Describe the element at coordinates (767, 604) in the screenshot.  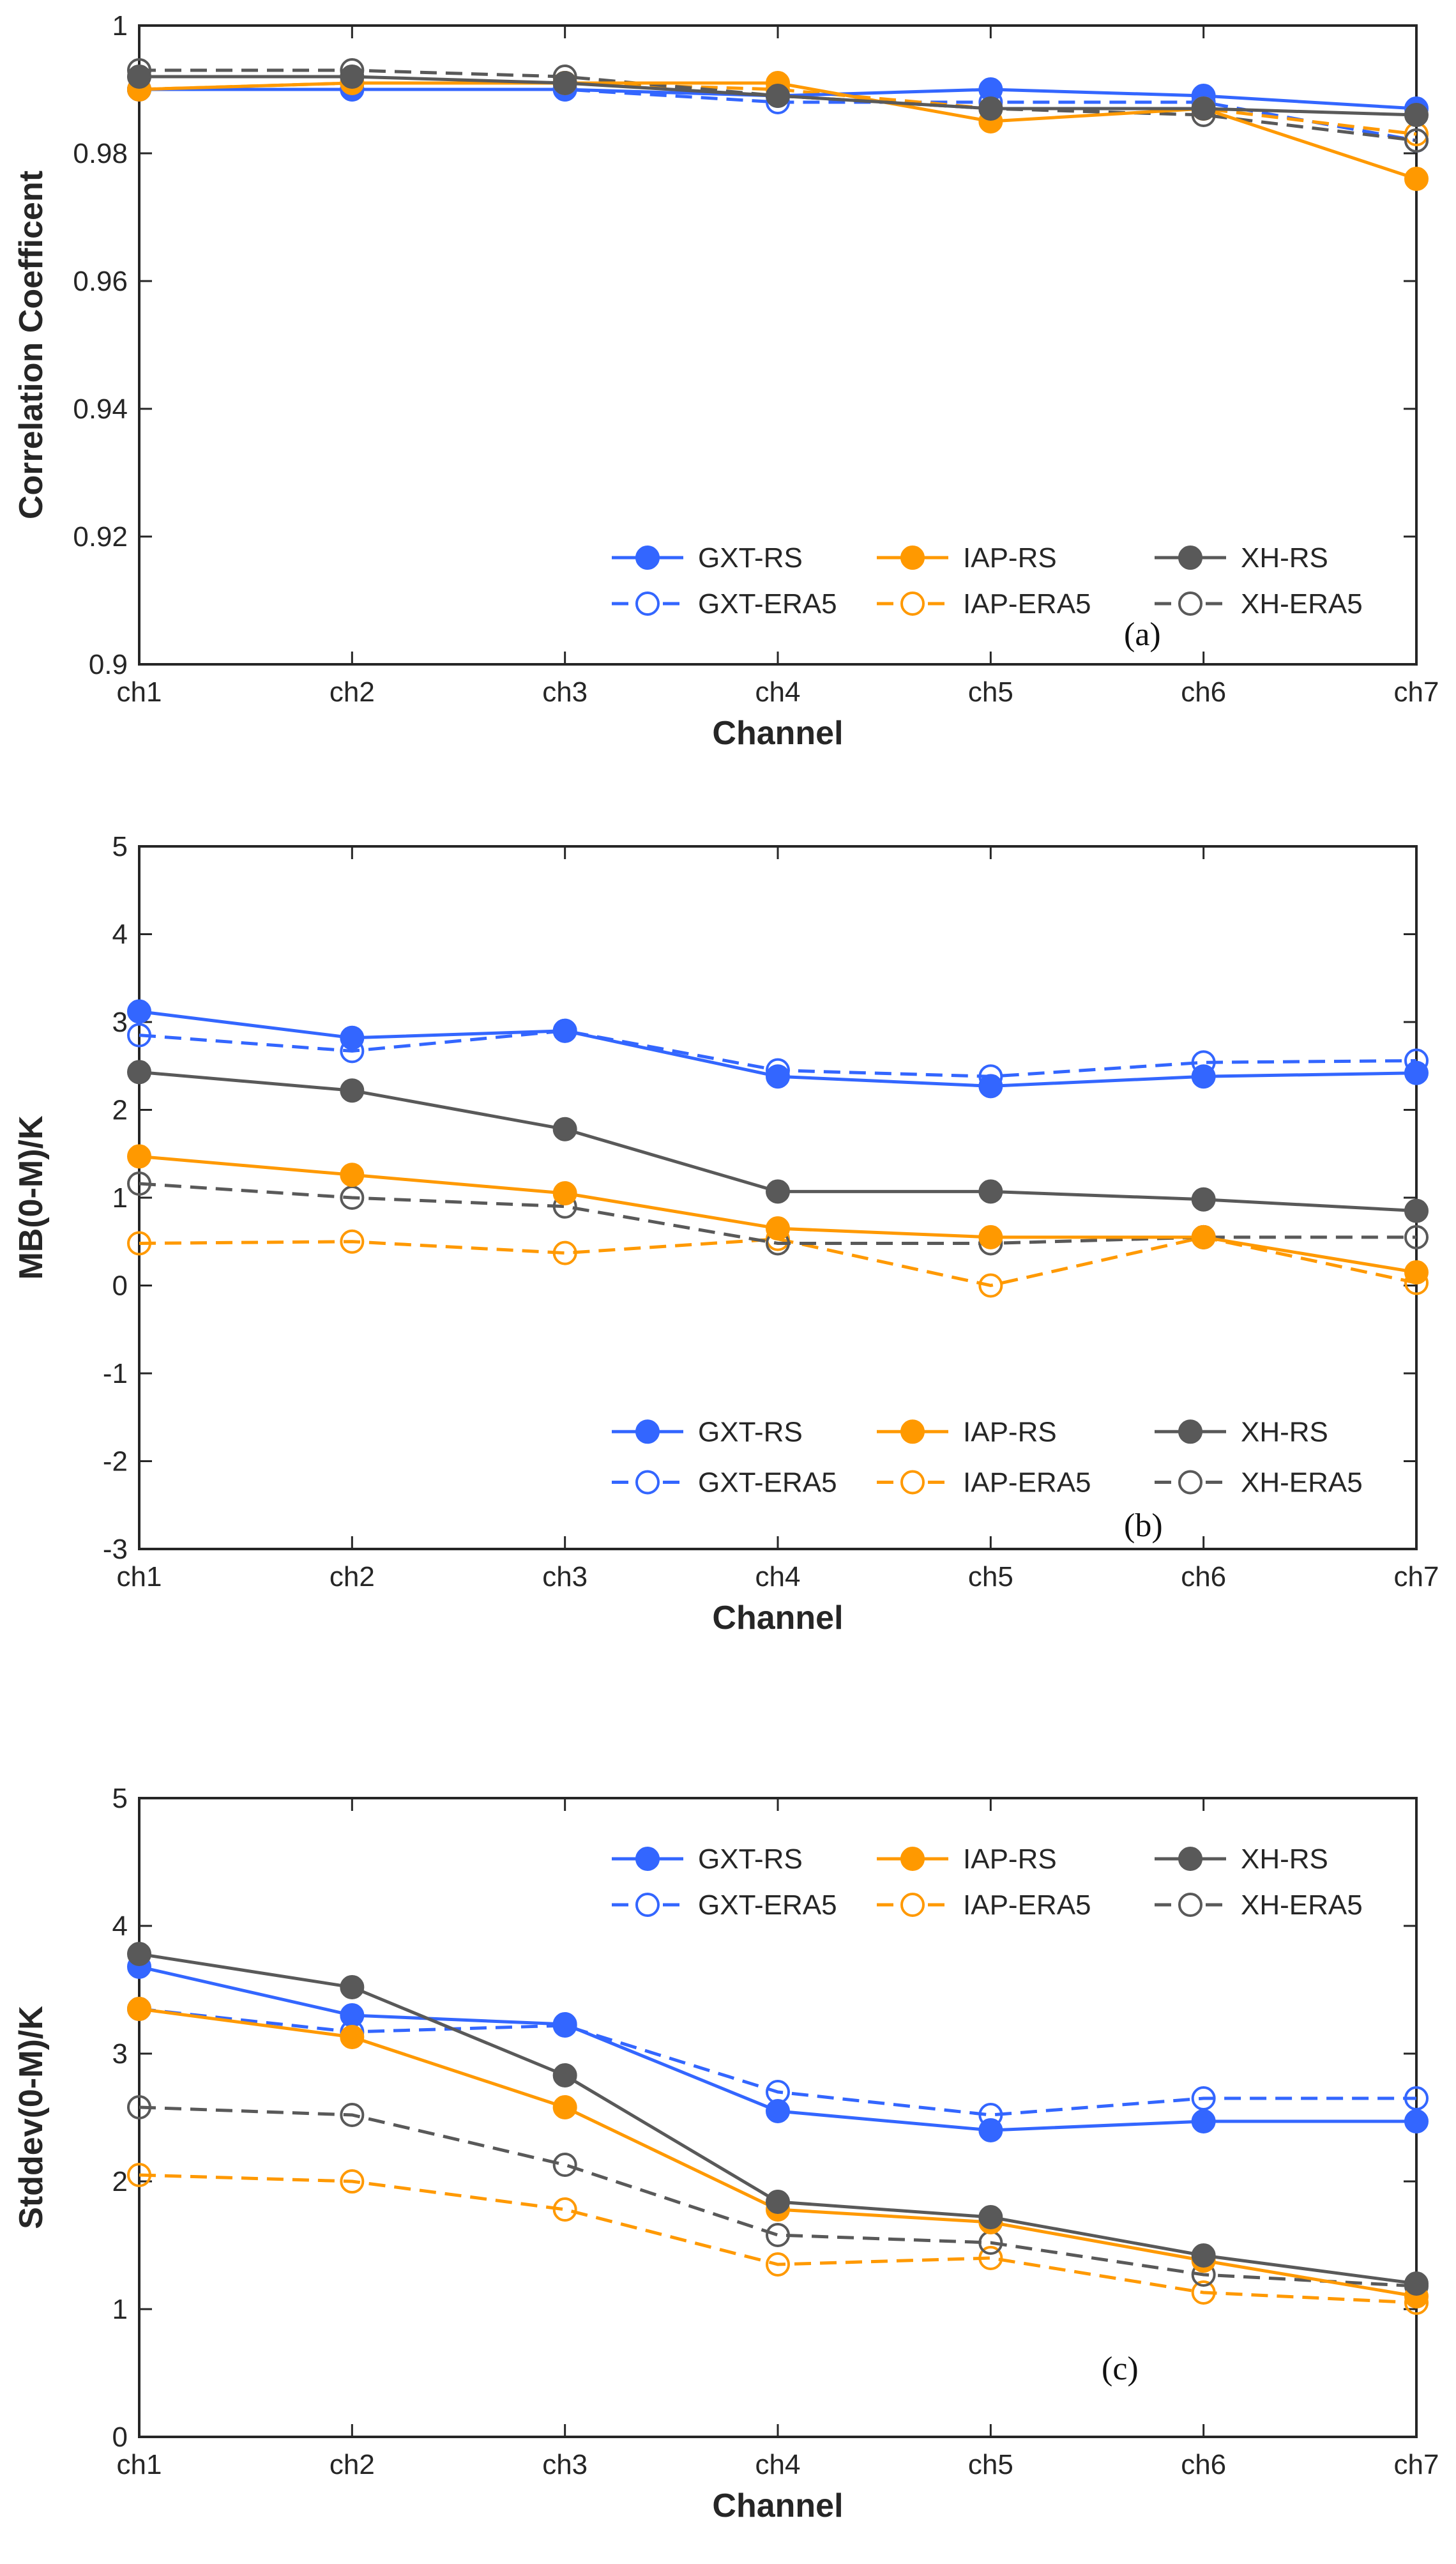
I see `legend-label: GXT-ERA5` at that location.